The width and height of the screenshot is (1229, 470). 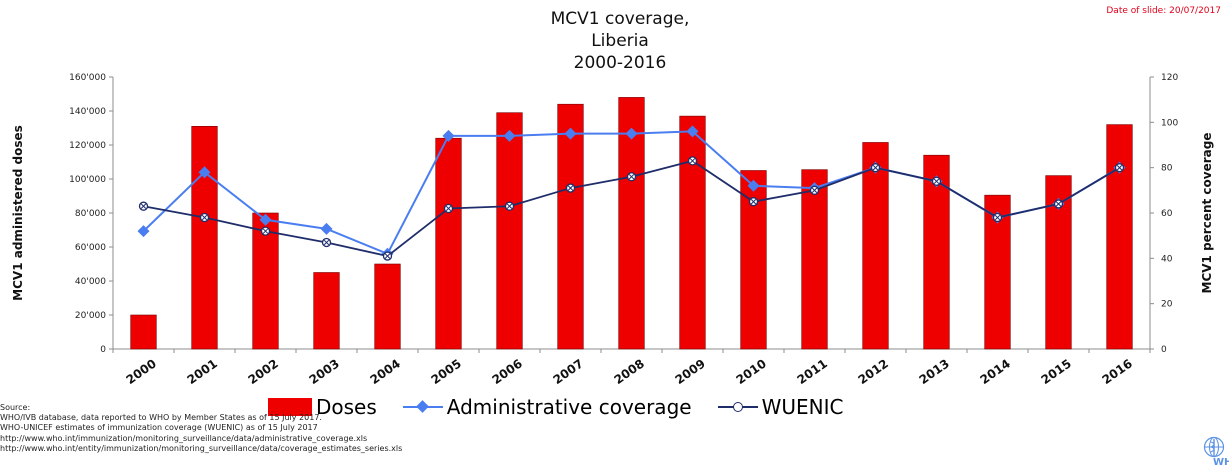 I want to click on y-axis-title: MCV1 administered doses, so click(x=18, y=213).